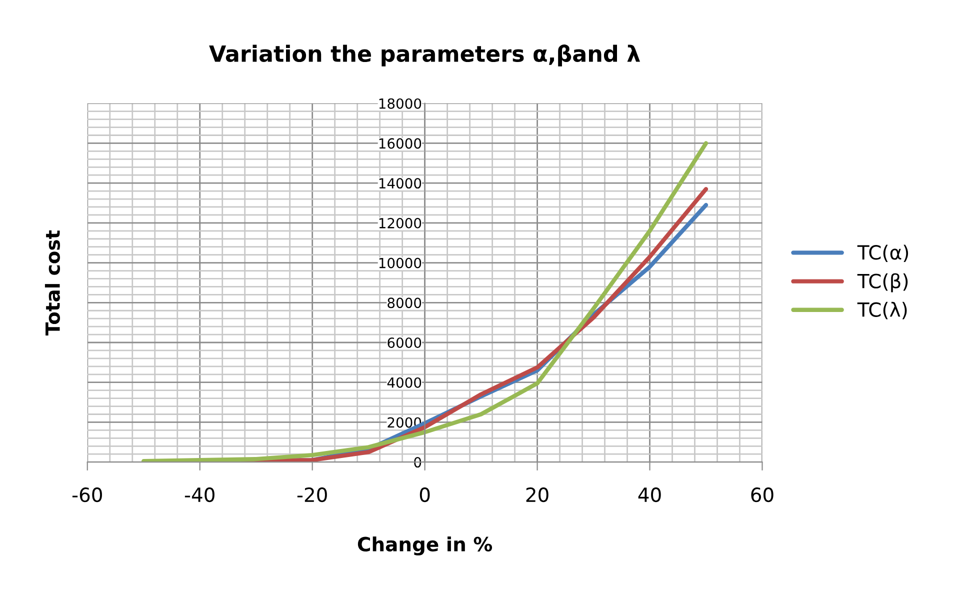  What do you see at coordinates (882, 253) in the screenshot?
I see `legend-label: TC(α)` at bounding box center [882, 253].